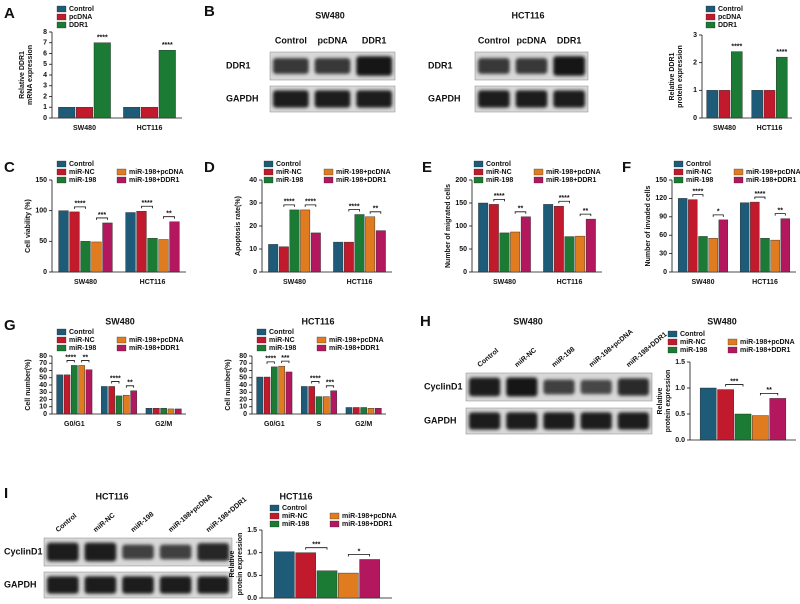  I want to click on y-tick-label: 50, so click(43, 241).